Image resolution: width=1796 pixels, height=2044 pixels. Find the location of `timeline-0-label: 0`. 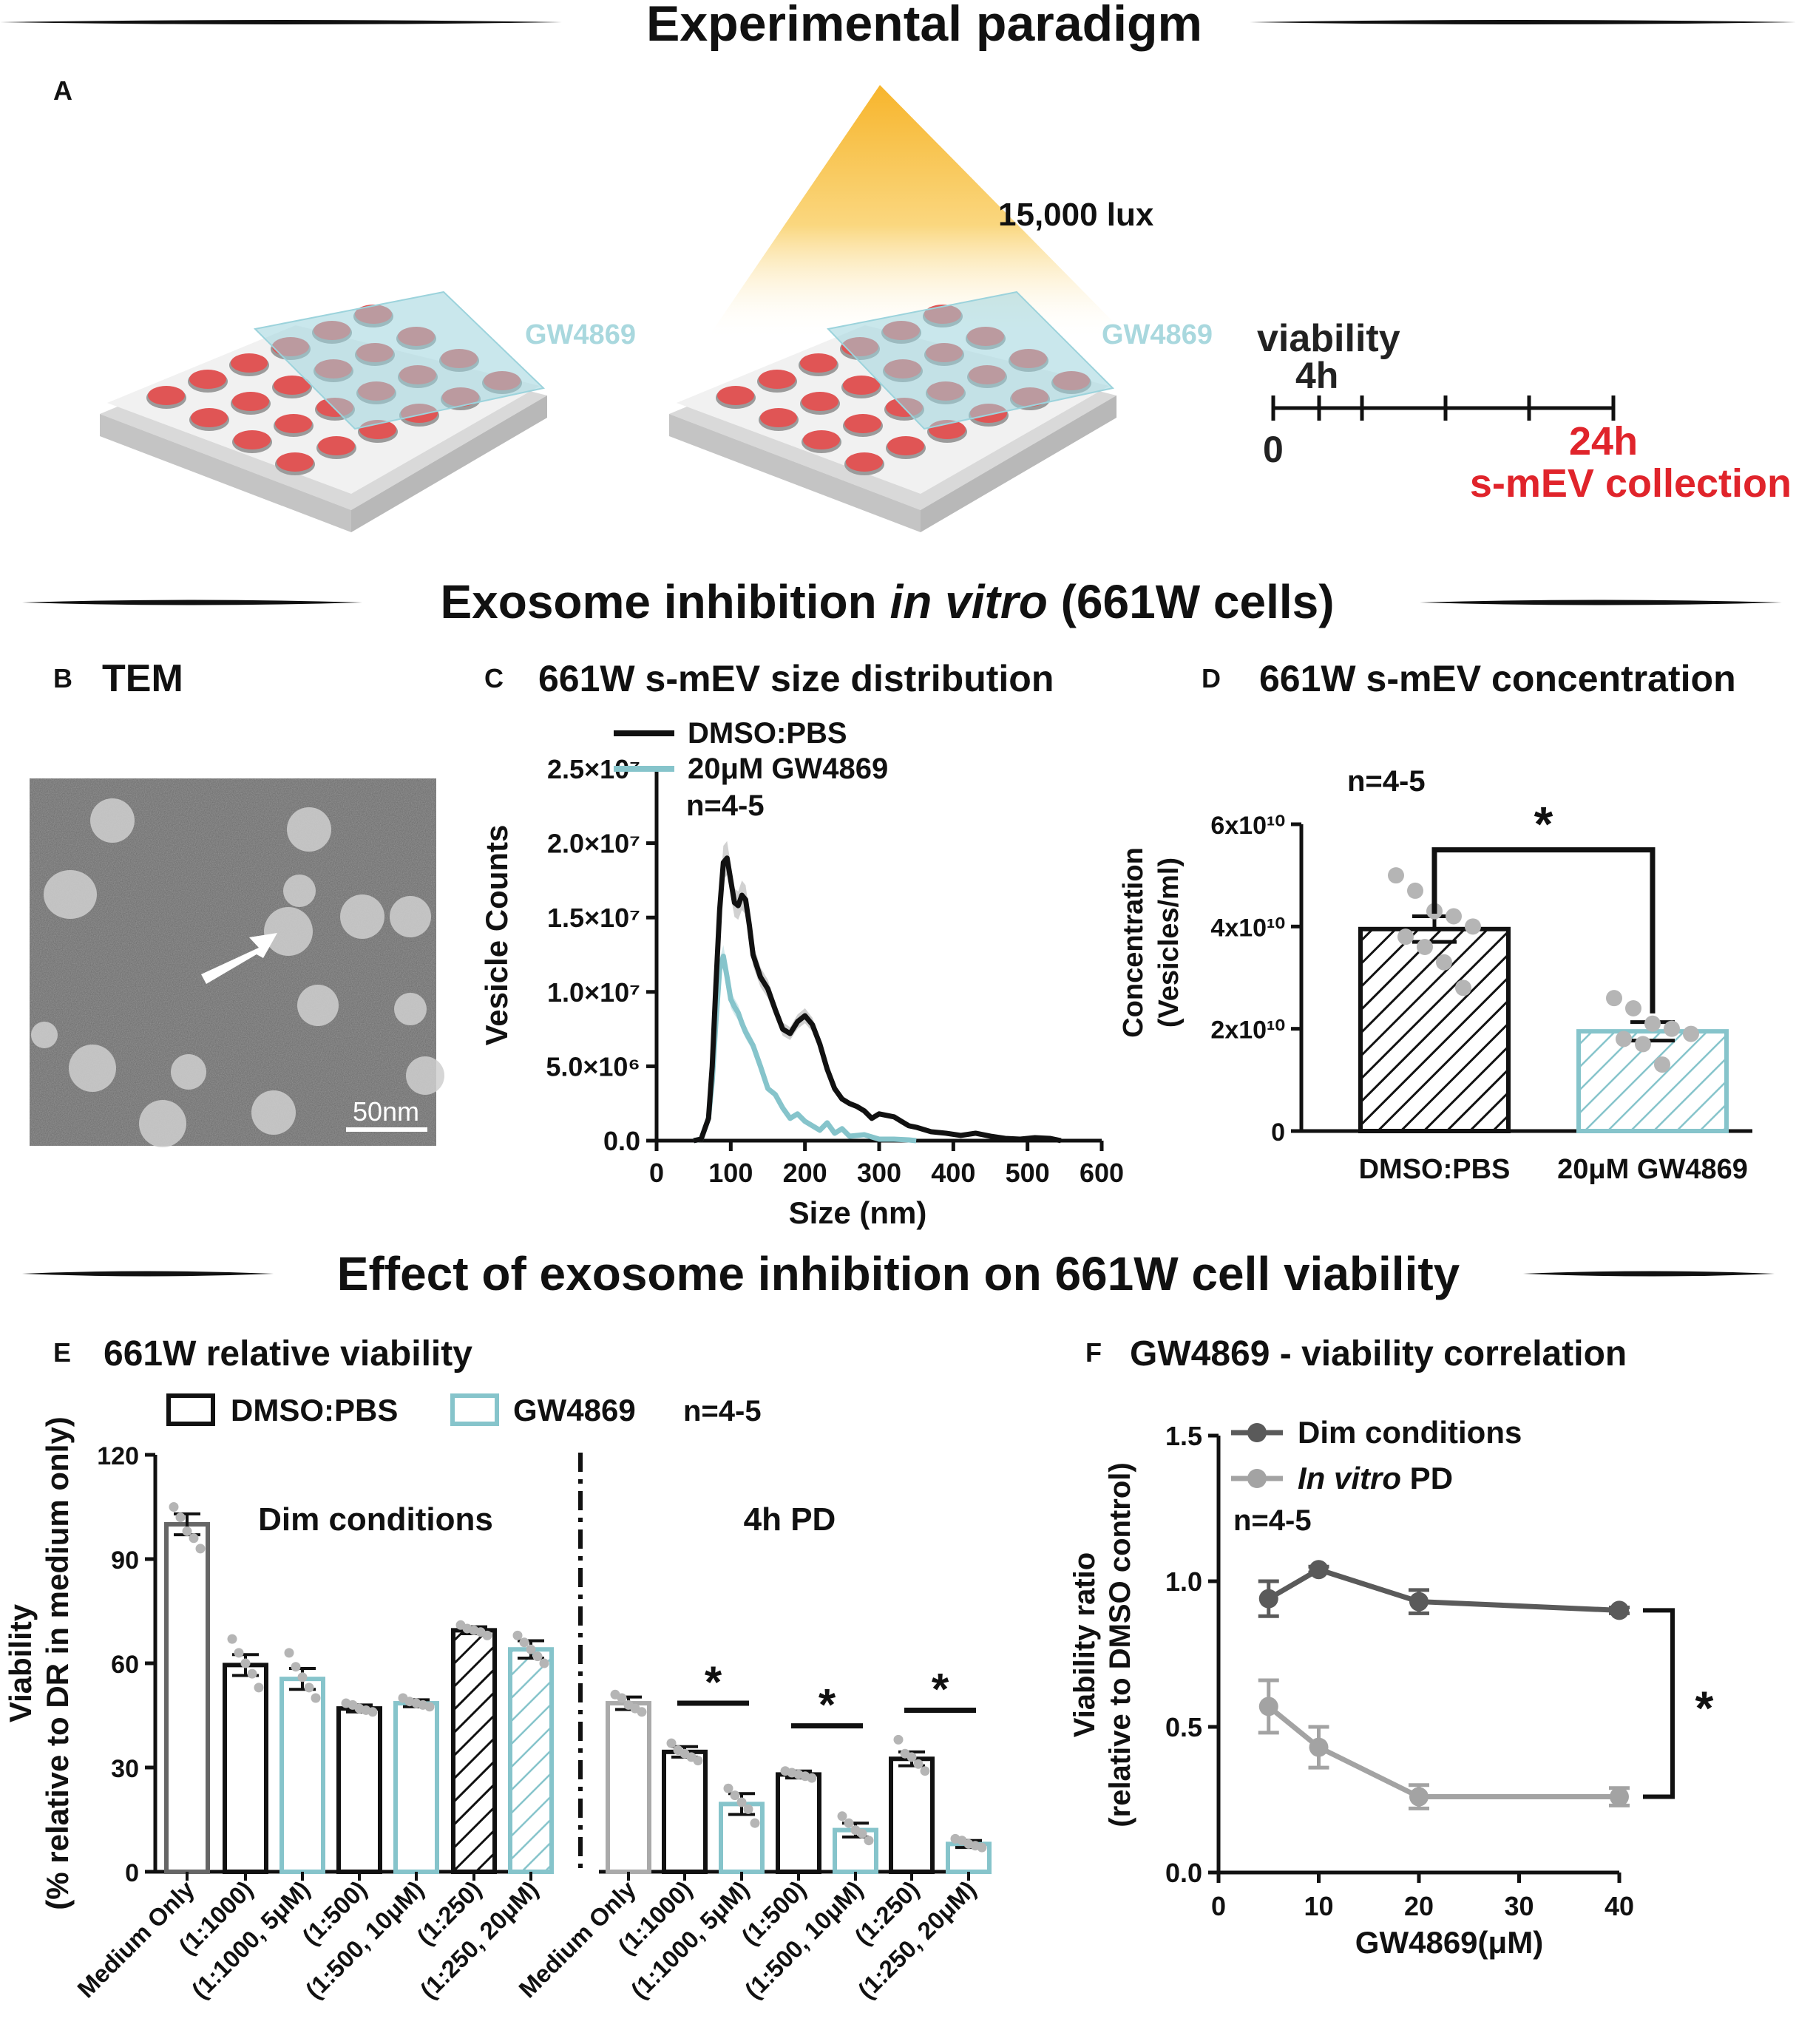

timeline-0-label: 0 is located at coordinates (1273, 449).